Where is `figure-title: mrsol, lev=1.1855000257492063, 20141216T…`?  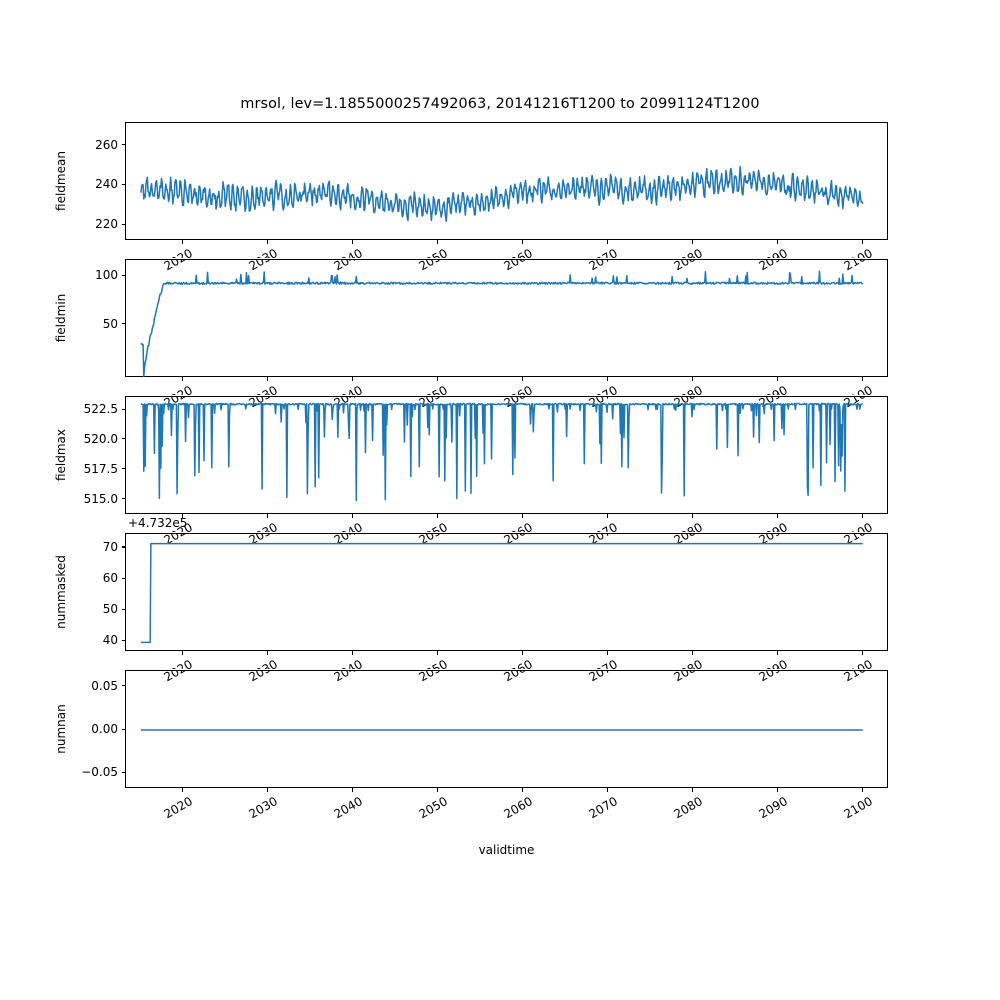
figure-title: mrsol, lev=1.1855000257492063, 20141216T… is located at coordinates (500, 104).